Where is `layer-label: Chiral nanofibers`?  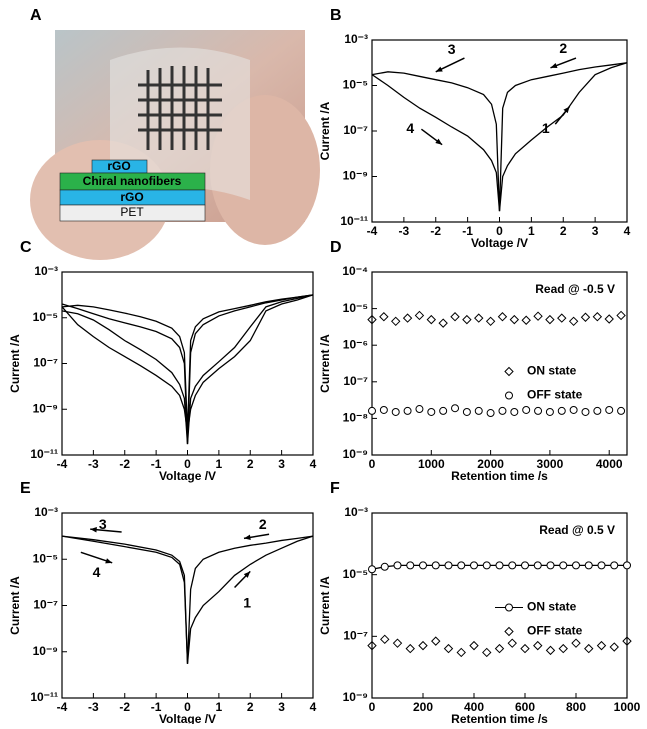 layer-label: Chiral nanofibers is located at coordinates (132, 181).